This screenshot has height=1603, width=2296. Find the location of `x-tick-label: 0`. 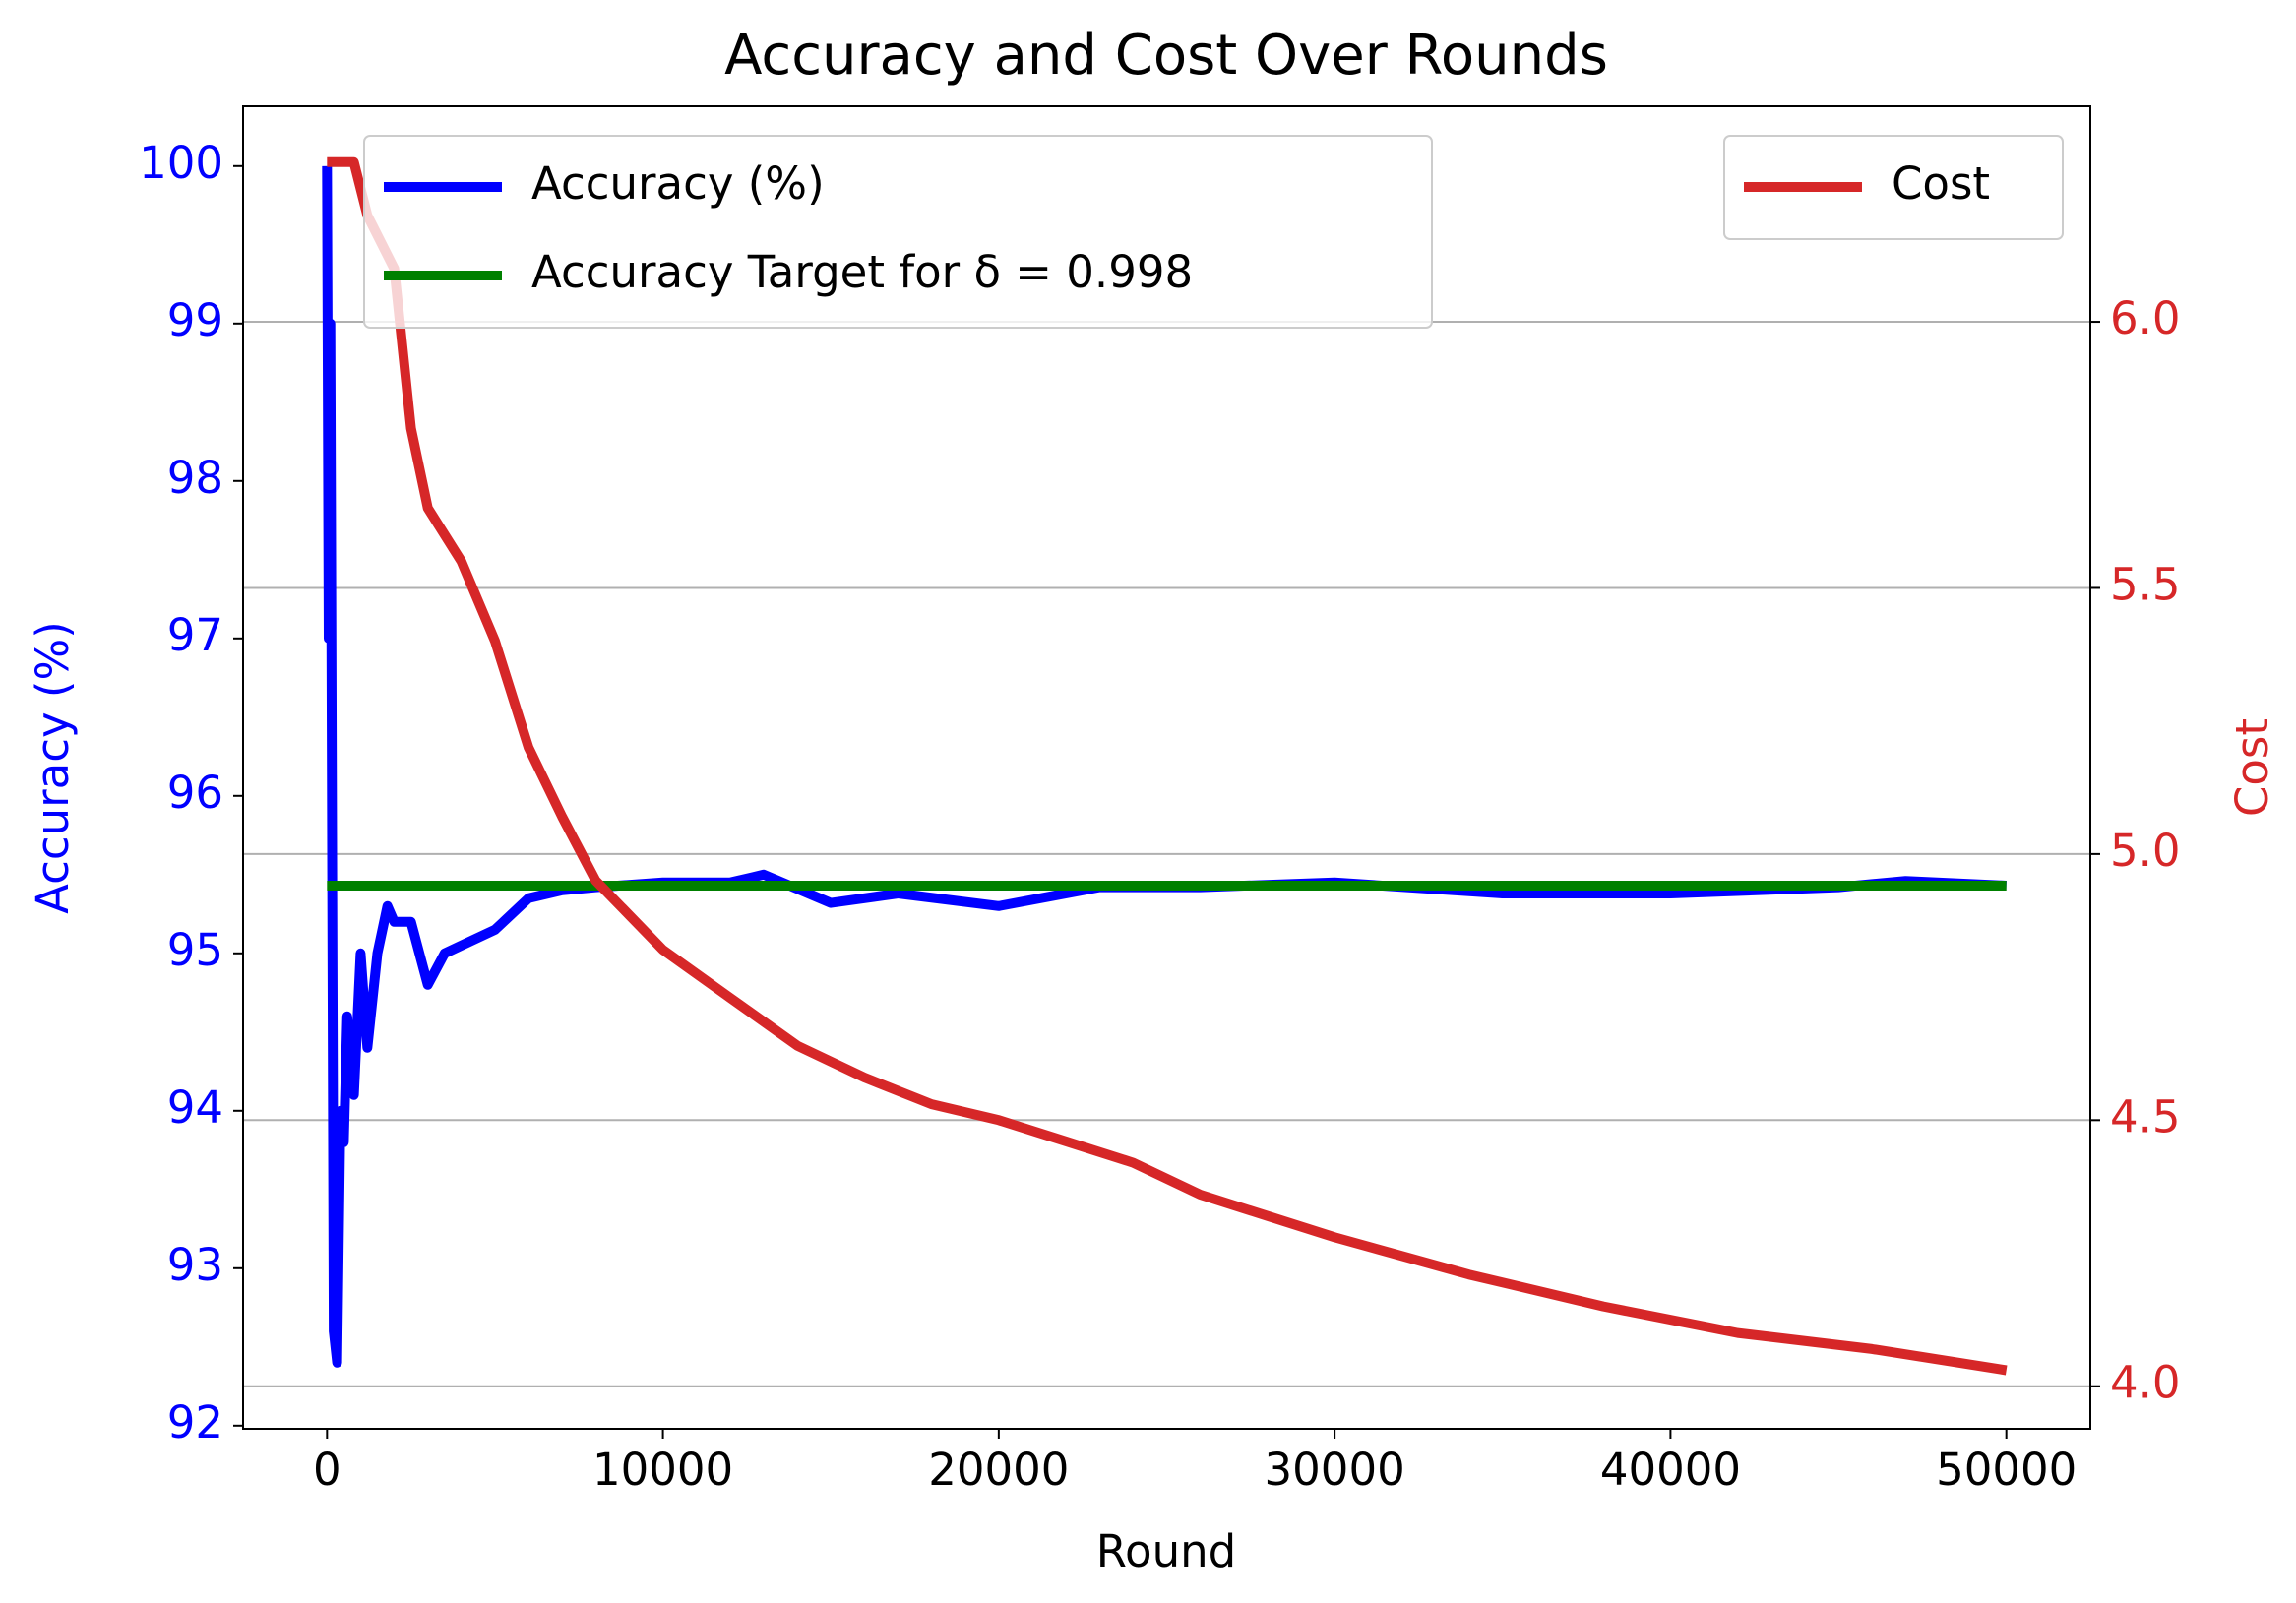

x-tick-label: 0 is located at coordinates (327, 1470).